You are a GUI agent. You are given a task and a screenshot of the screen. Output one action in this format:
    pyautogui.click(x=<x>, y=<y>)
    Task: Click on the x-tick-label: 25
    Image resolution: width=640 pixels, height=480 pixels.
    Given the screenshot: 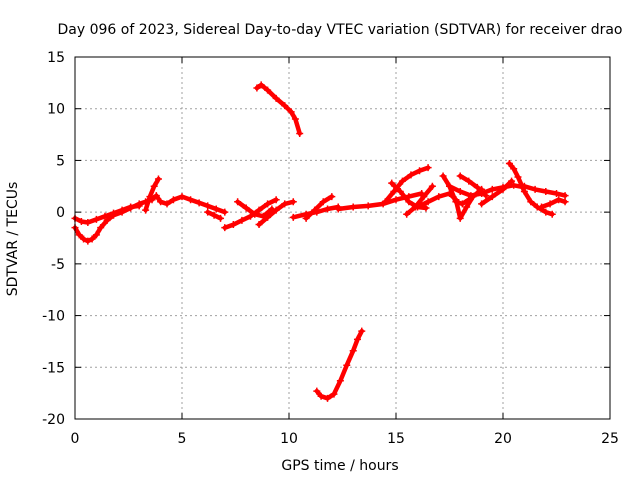 What is the action you would take?
    pyautogui.click(x=610, y=439)
    